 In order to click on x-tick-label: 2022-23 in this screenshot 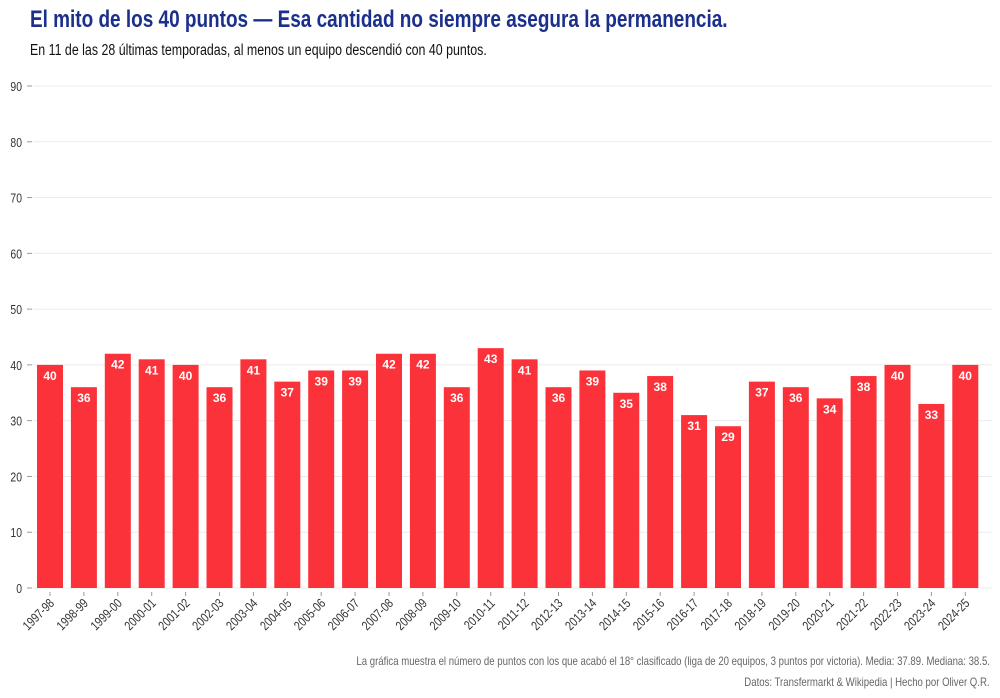, I will do `click(886, 614)`.